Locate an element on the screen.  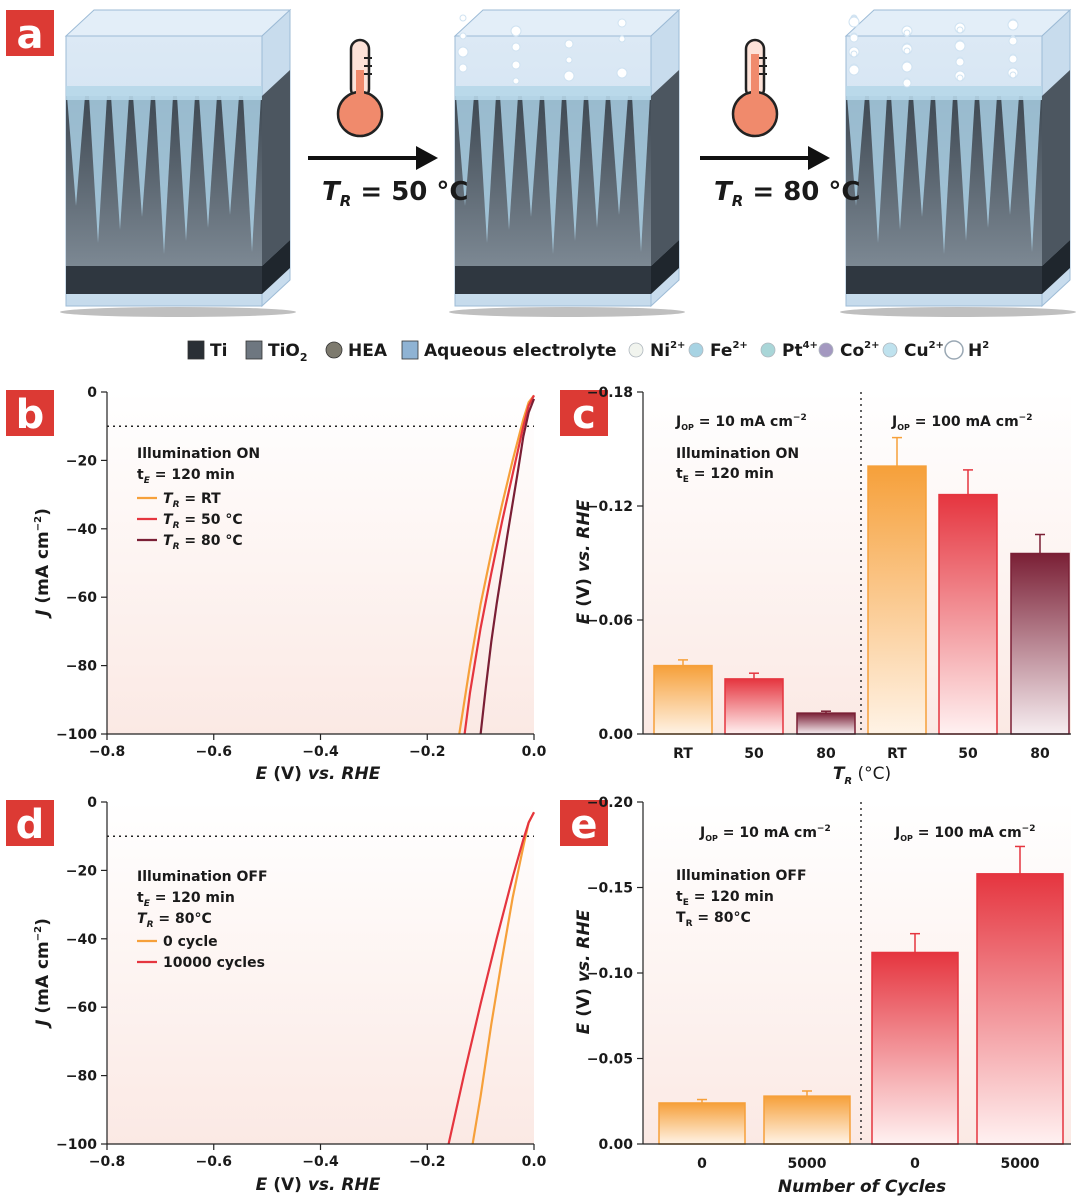
pt-ion-icon is located at coordinates (768, 350).